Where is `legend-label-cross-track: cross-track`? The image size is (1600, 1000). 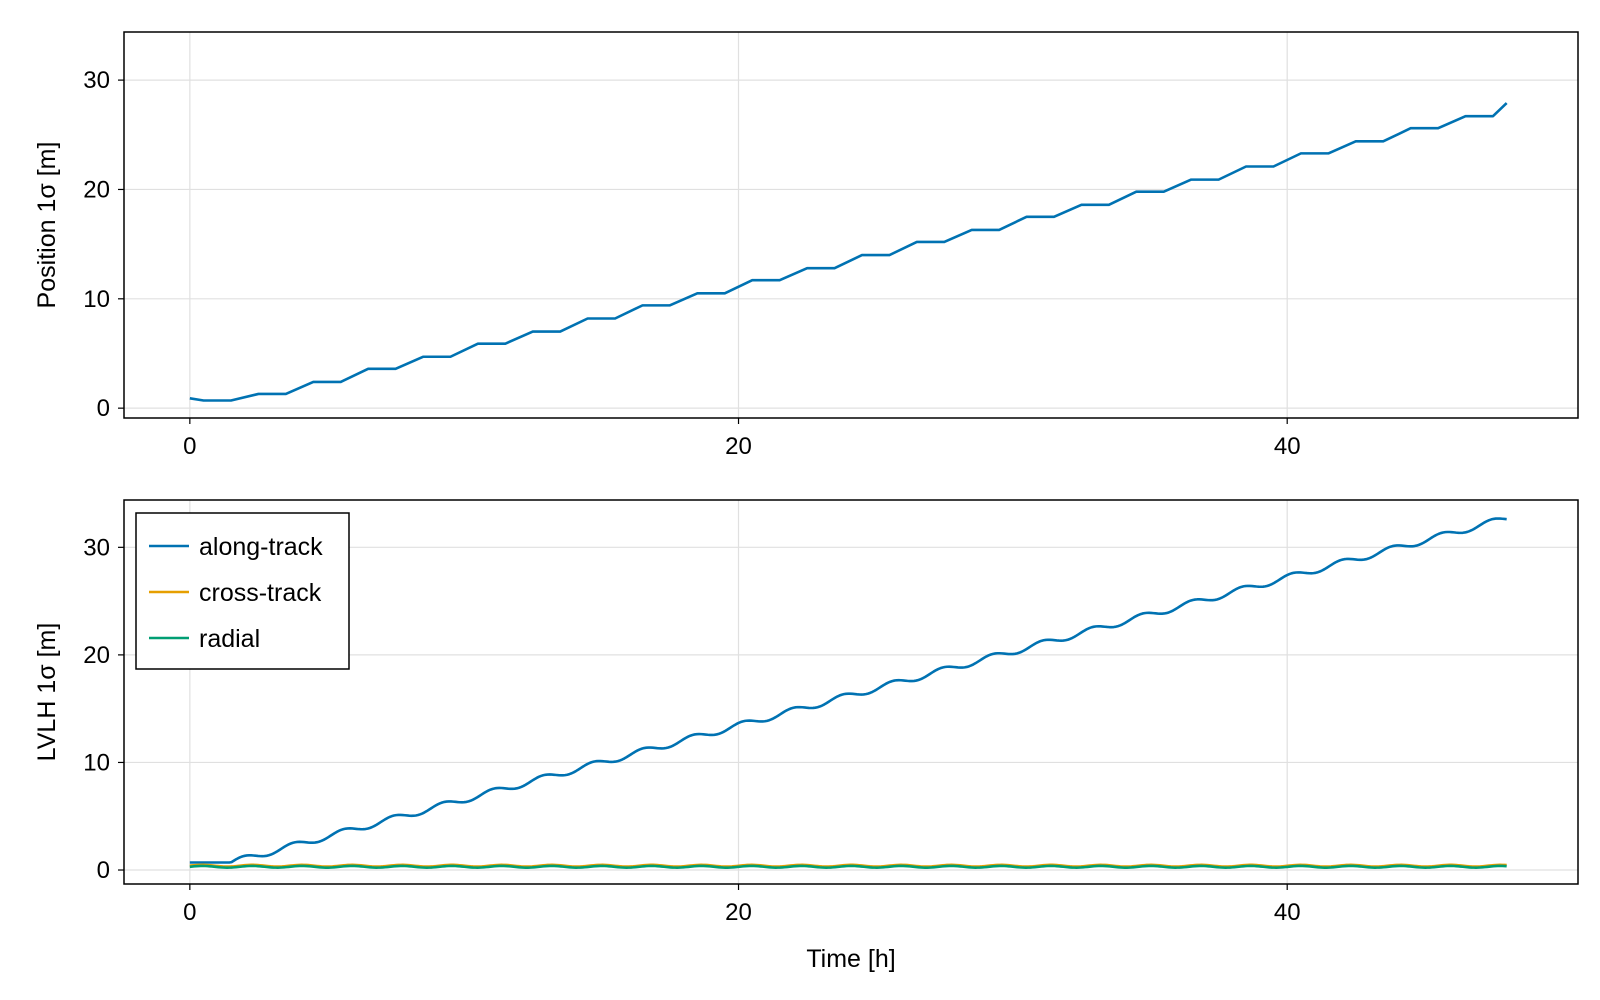 legend-label-cross-track: cross-track is located at coordinates (260, 593).